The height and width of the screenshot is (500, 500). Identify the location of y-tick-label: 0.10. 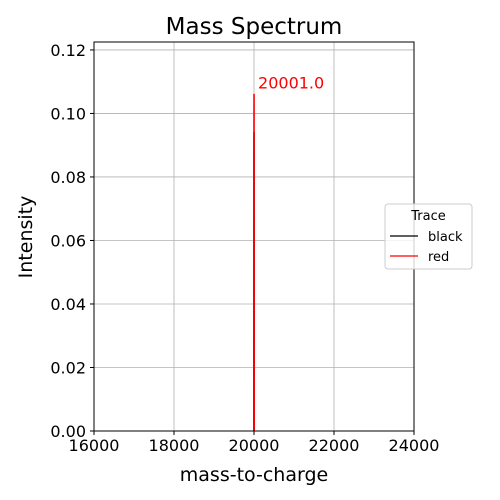
(68, 113).